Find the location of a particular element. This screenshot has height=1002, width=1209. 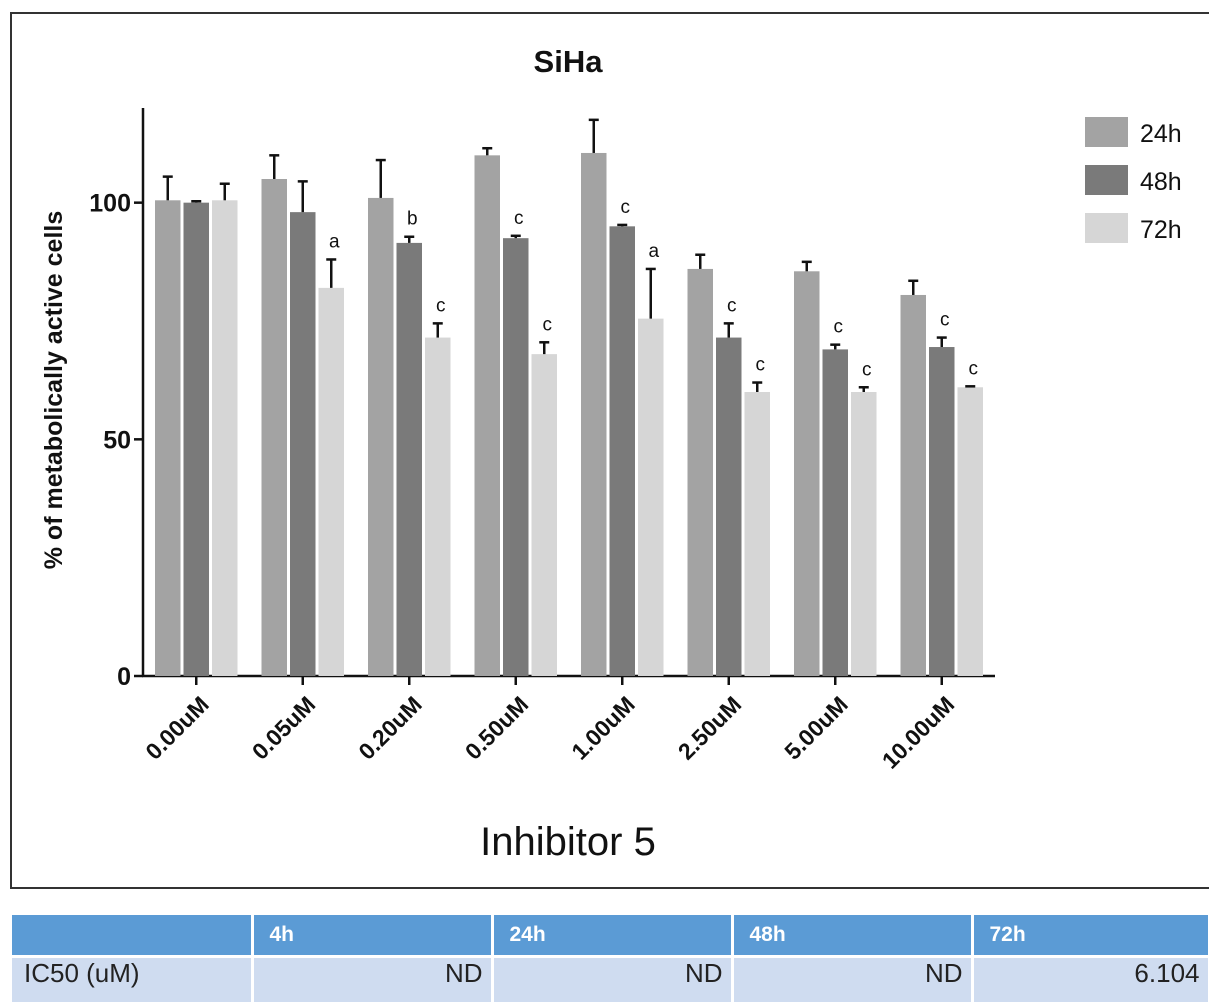

bar-48h-10.00uM is located at coordinates (942, 511).